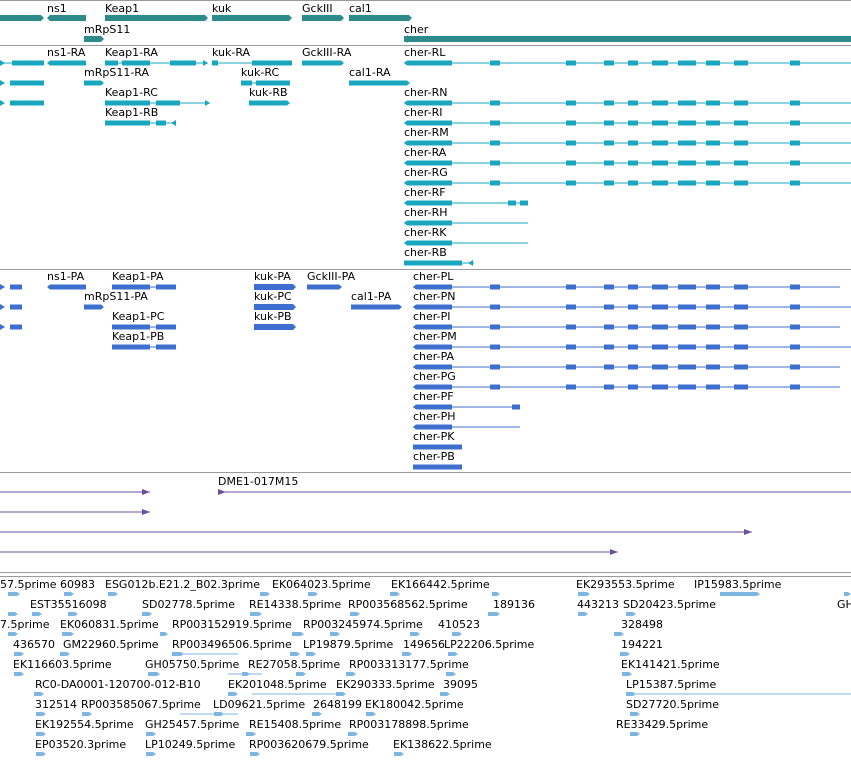 The image size is (851, 761). What do you see at coordinates (131, 52) in the screenshot?
I see `transcript-label: Keap1-RA` at bounding box center [131, 52].